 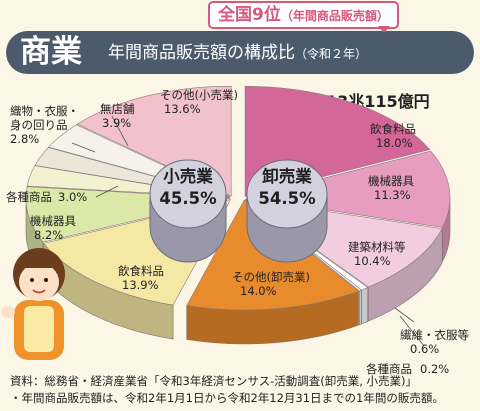 What do you see at coordinates (188, 176) in the screenshot?
I see `retail-name: 小売業` at bounding box center [188, 176].